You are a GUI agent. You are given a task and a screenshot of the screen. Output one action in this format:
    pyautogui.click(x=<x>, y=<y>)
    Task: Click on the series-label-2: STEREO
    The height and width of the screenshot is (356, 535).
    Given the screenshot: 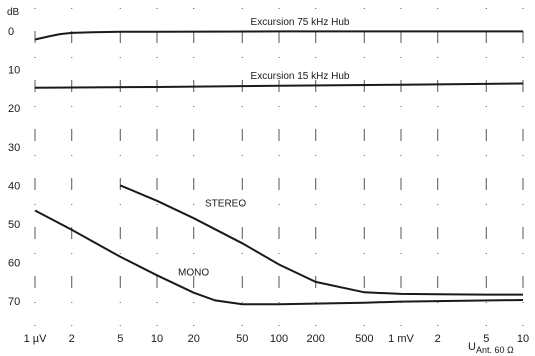 What is the action you would take?
    pyautogui.click(x=225, y=204)
    